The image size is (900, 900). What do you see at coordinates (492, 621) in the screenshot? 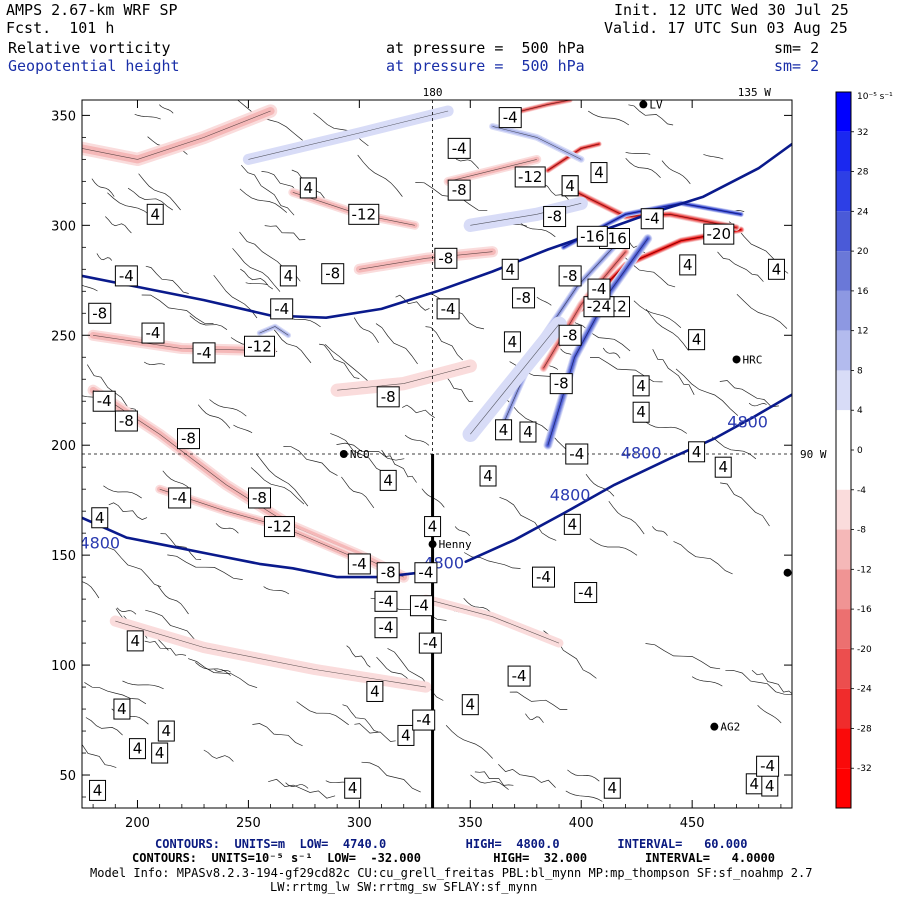
I see `negative-vorticity-band` at bounding box center [492, 621].